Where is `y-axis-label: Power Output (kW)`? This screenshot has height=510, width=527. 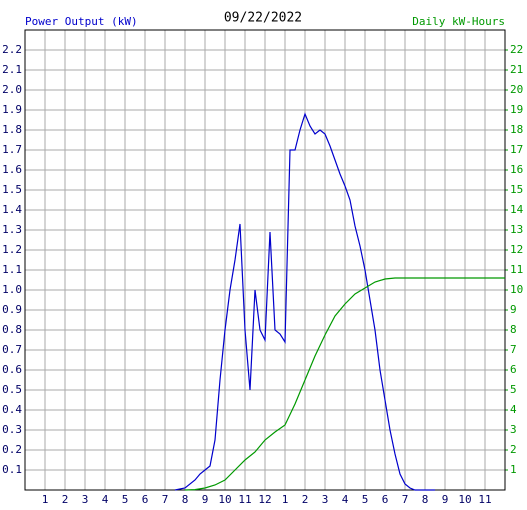
y-axis-label: Power Output (kW) is located at coordinates (81, 21).